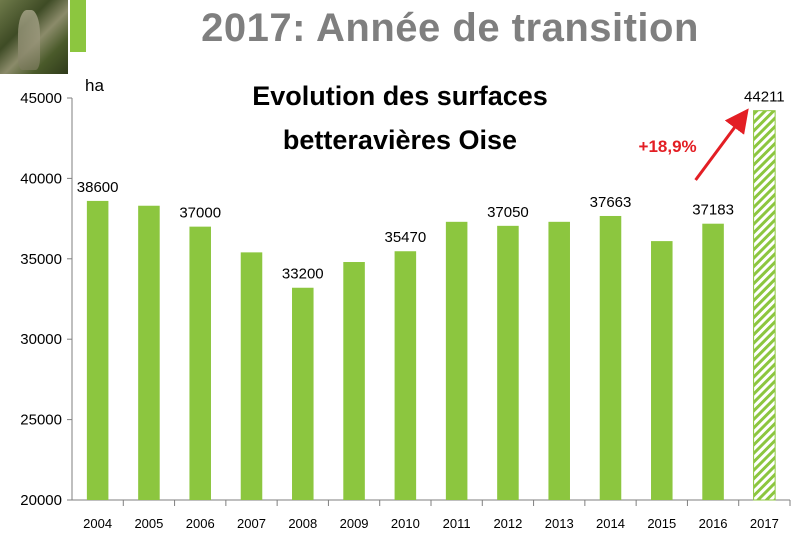  Describe the element at coordinates (559, 361) in the screenshot. I see `bar-2013` at that location.